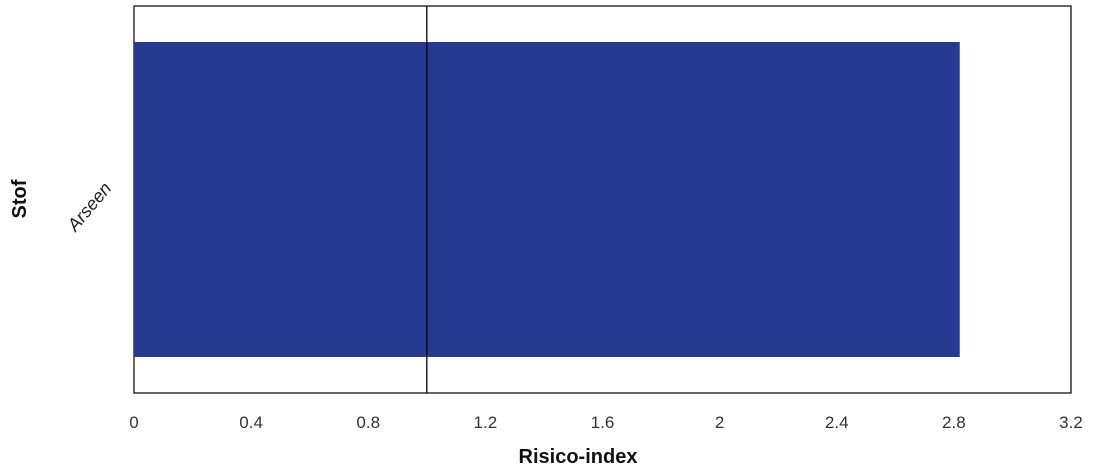 This screenshot has width=1099, height=473. Describe the element at coordinates (1071, 422) in the screenshot. I see `x-tick-label: 3.2` at that location.